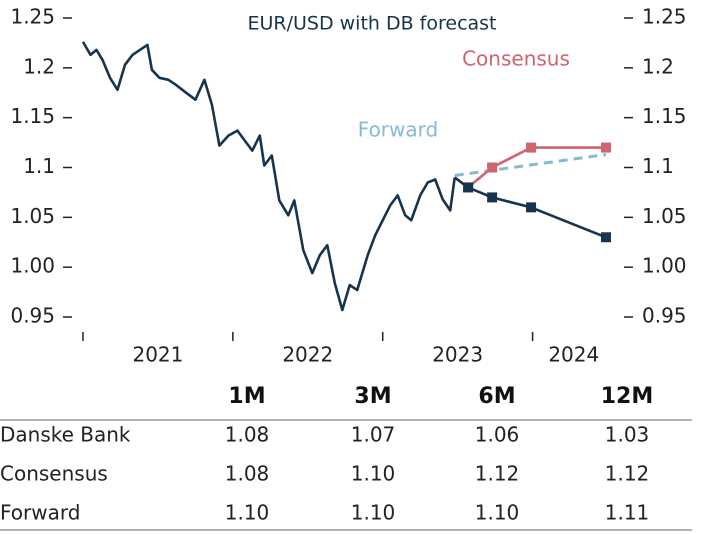  I want to click on x-tick-label: 2022, so click(307, 355).